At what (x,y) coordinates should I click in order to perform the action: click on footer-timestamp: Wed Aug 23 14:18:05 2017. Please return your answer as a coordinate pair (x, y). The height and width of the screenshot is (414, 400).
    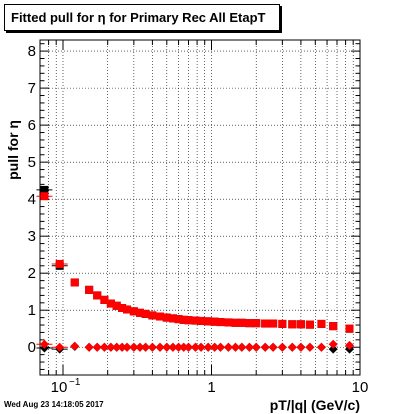
    Looking at the image, I should click on (54, 404).